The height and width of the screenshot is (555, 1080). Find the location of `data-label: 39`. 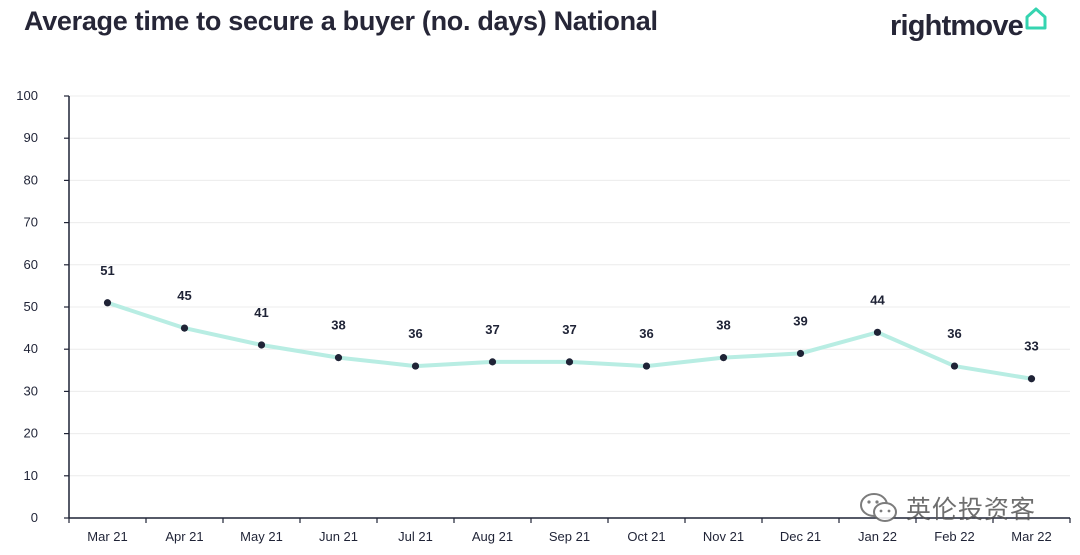

data-label: 39 is located at coordinates (800, 320).